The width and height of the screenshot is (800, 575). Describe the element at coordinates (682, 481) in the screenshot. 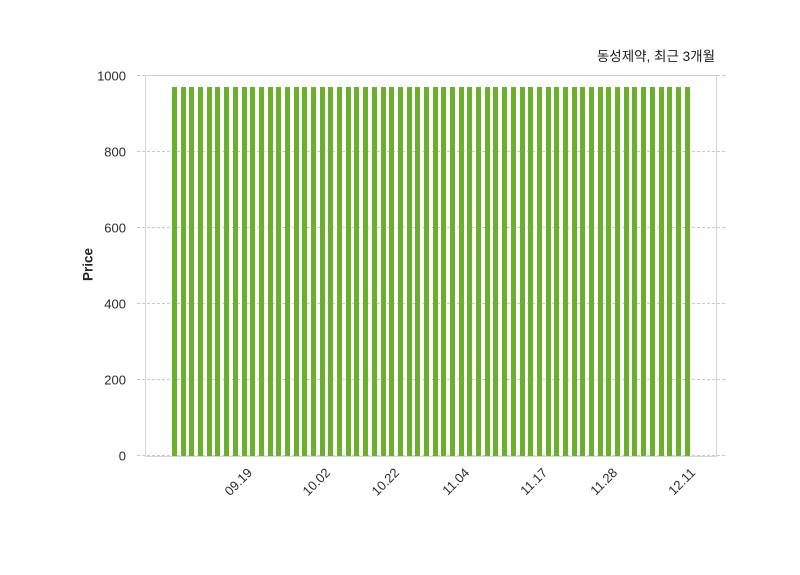

I see `x-tick-label: 12.11` at that location.